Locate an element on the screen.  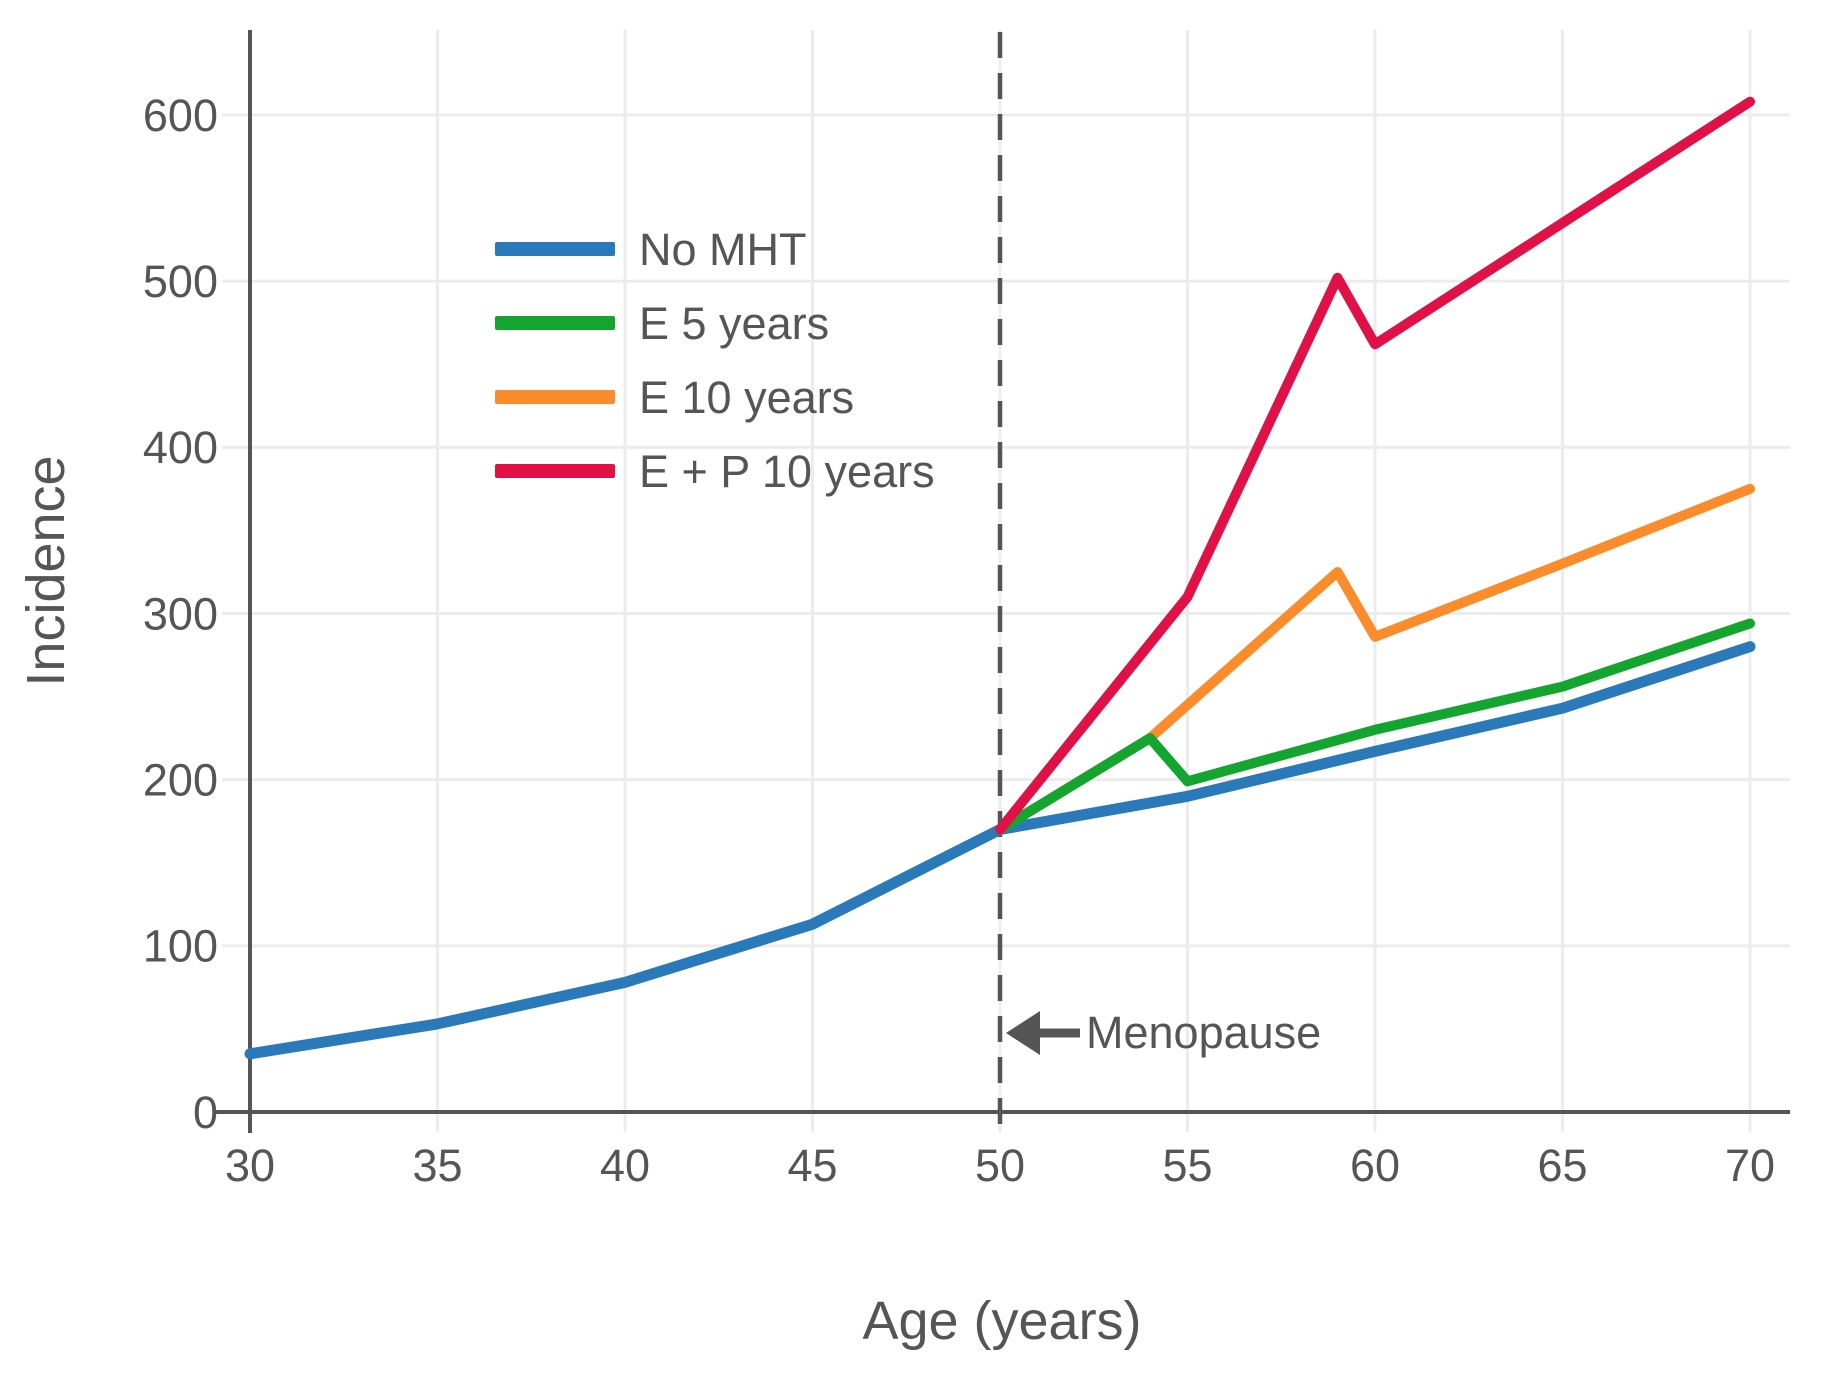
x-tick-label-30: 30 is located at coordinates (250, 1165).